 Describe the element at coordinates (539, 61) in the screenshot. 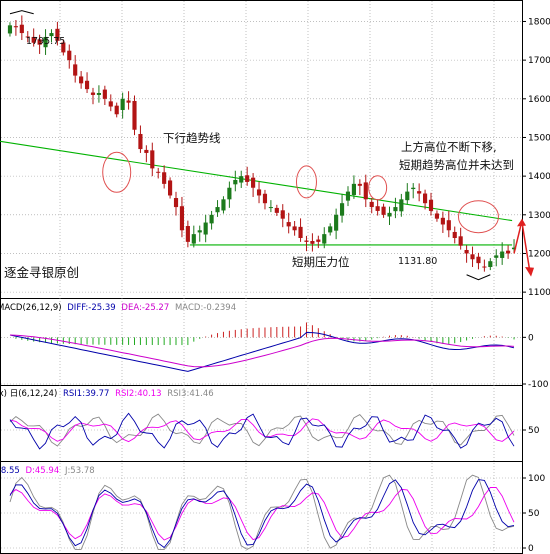

I see `price-tick-label-1: 1700` at that location.